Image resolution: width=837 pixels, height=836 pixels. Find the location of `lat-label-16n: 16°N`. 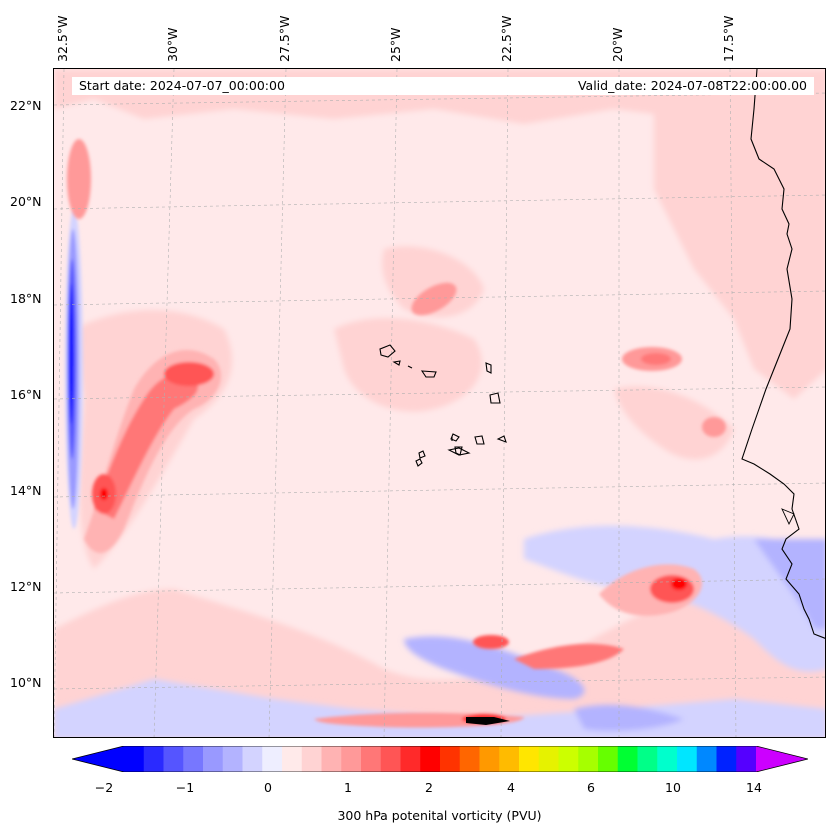

lat-label-16n: 16°N is located at coordinates (26, 394).